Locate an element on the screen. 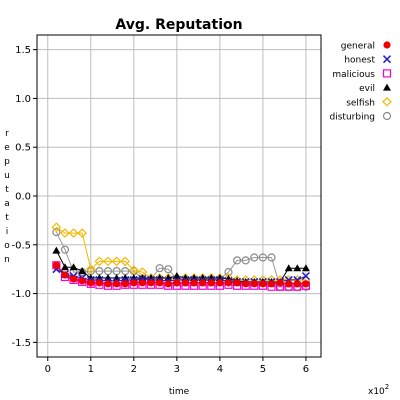  x-tick-label: 3 is located at coordinates (177, 369).